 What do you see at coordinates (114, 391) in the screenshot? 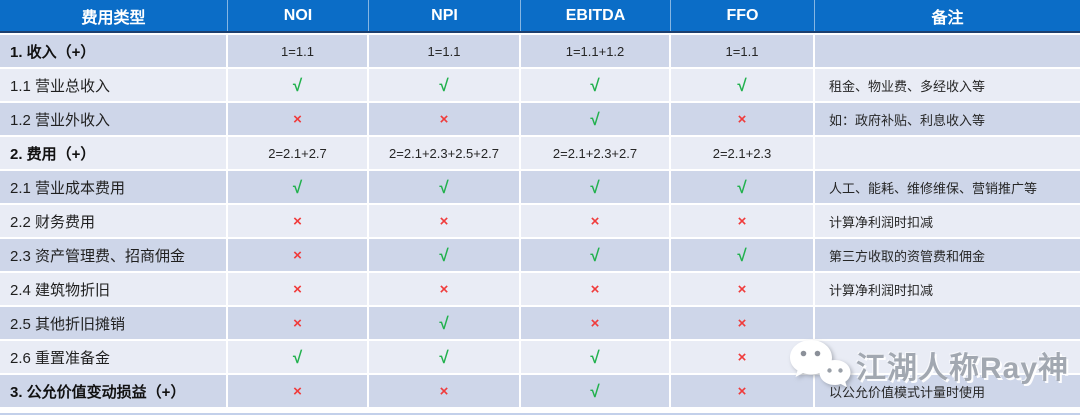
I see `category-cell: 3. 公允价值变动损益（+）` at bounding box center [114, 391].